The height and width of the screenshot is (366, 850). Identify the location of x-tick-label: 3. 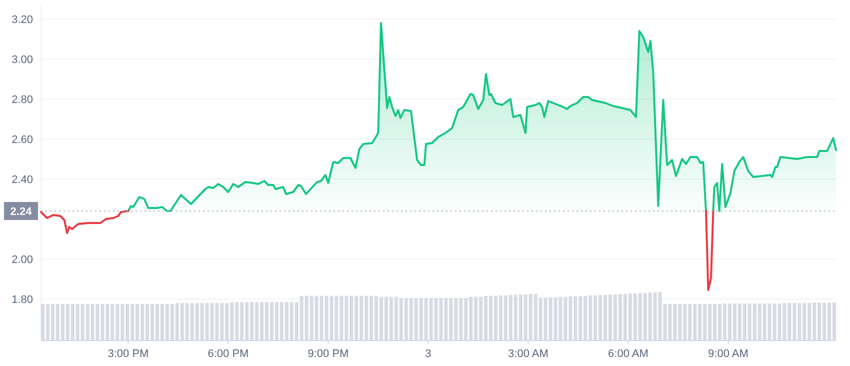
(428, 354).